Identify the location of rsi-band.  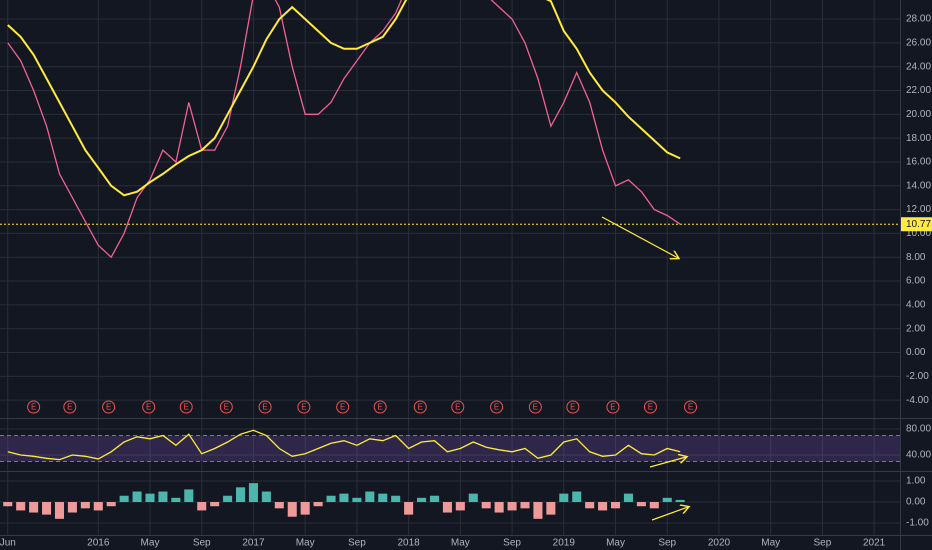
(450, 448).